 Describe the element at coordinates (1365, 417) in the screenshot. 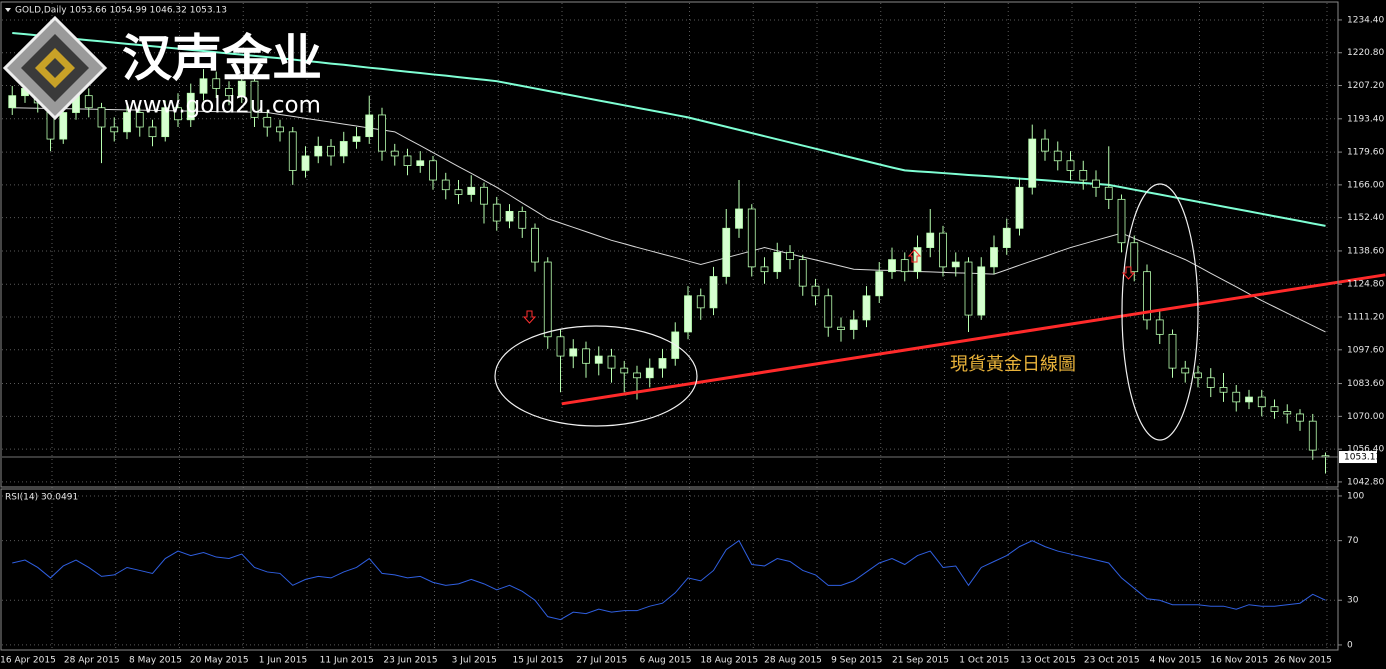

I see `y-tick-label: 1070.00` at that location.